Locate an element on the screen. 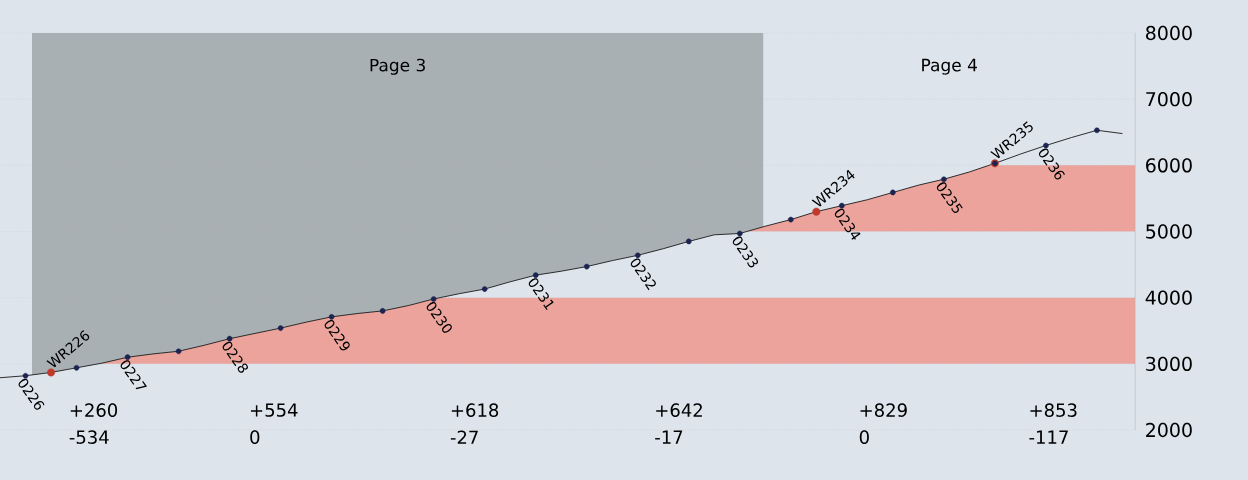 Image resolution: width=1248 pixels, height=480 pixels. y-tick-label: 8000 is located at coordinates (1169, 33).